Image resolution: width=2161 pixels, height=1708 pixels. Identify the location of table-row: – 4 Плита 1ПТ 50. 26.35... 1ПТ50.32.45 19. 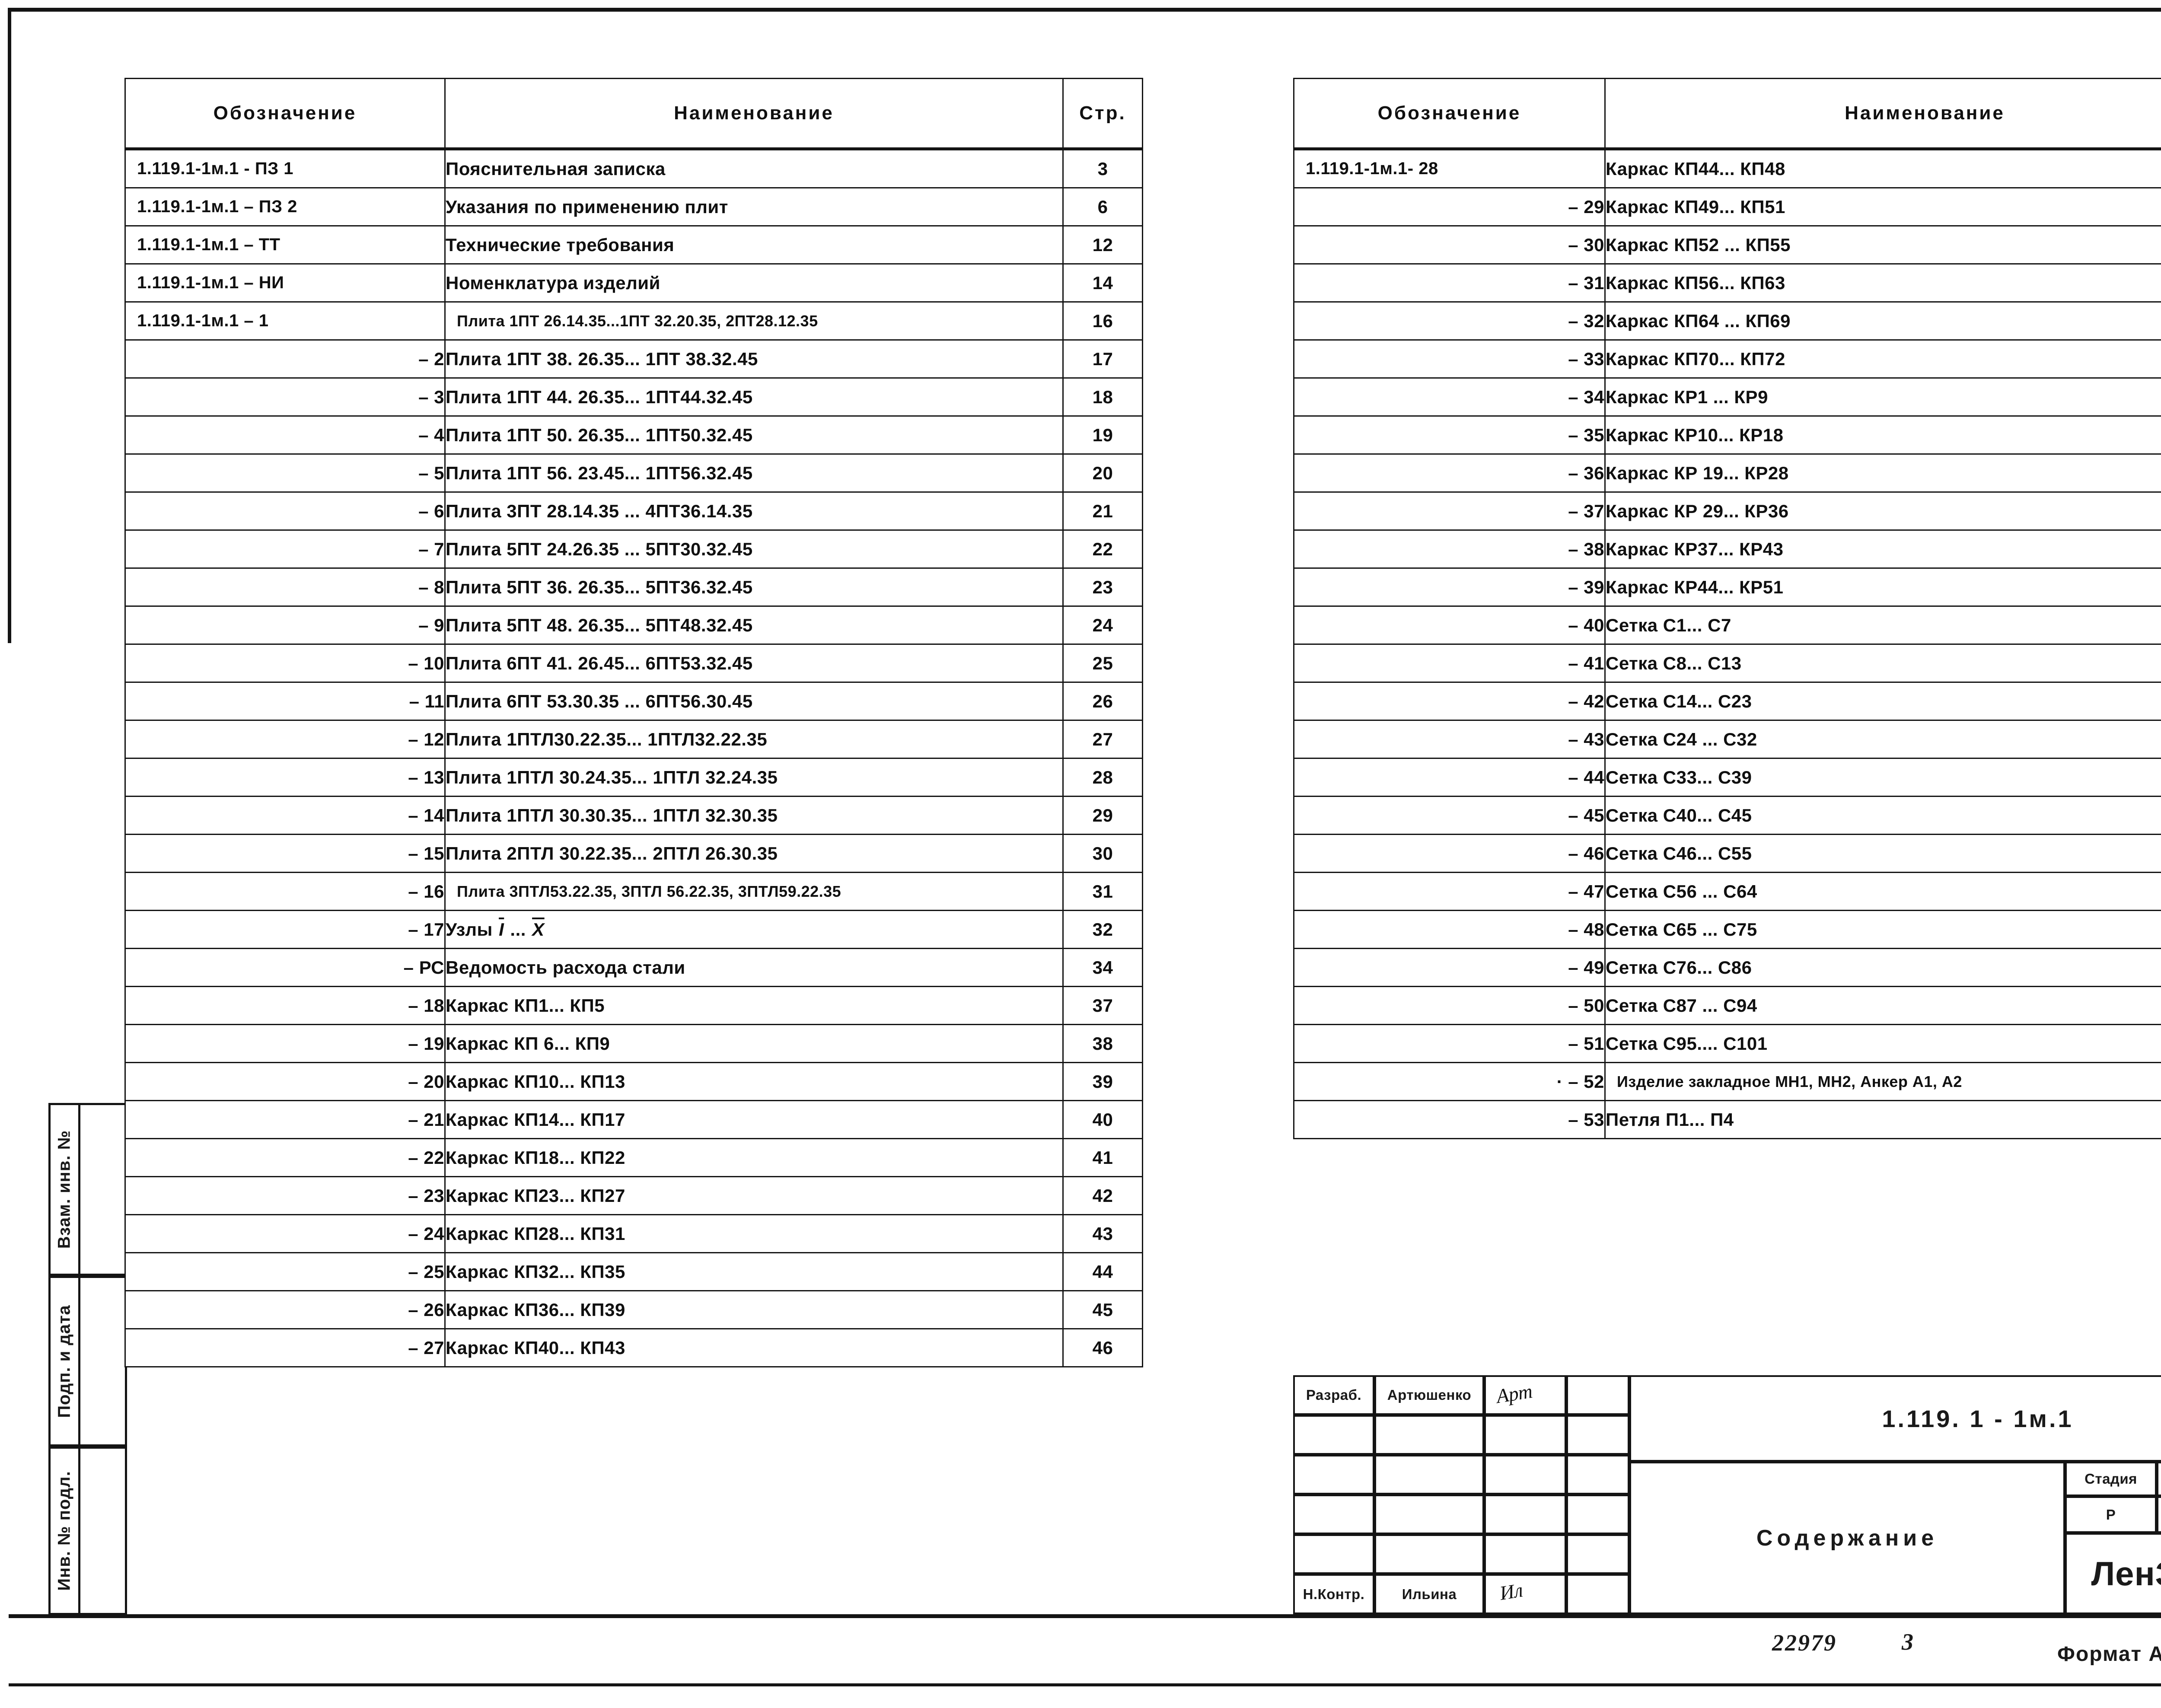
(633, 435).